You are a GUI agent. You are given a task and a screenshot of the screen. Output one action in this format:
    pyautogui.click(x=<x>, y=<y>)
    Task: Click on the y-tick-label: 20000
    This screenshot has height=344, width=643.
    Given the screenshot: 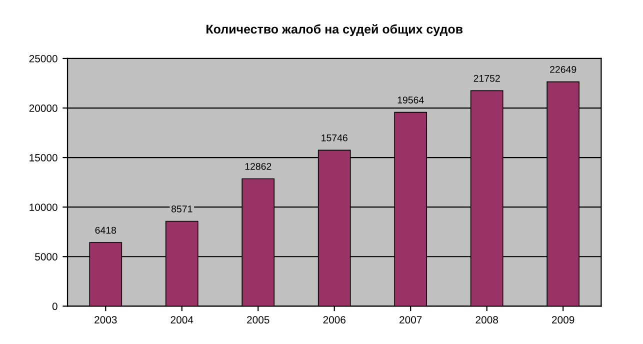 What is the action you would take?
    pyautogui.click(x=43, y=108)
    